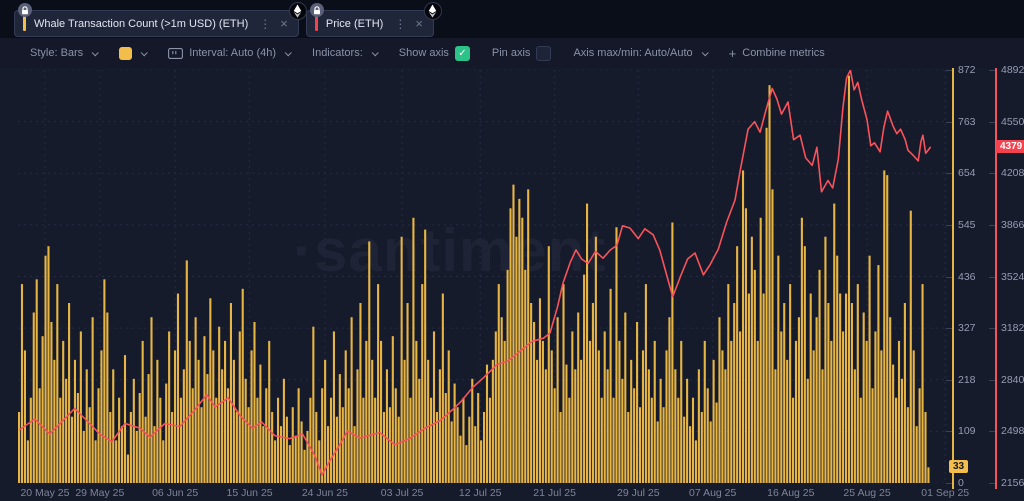  Describe the element at coordinates (57, 53) in the screenshot. I see `style-label: Style: Bars` at that location.